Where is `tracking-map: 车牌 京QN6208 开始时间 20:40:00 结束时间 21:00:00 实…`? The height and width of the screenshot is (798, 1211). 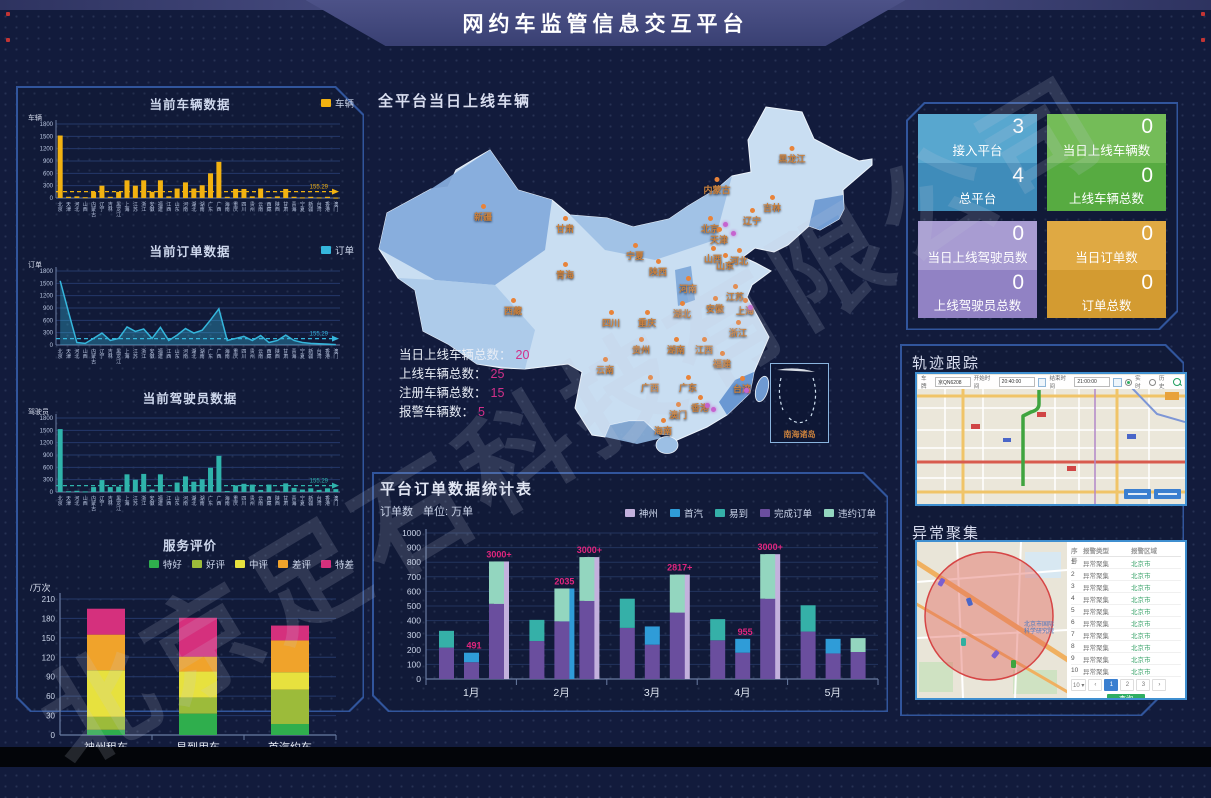
tracking-map: 车牌 京QN6208 开始时间 20:40:00 结束时间 21:00:00 实… is located at coordinates (1051, 439).